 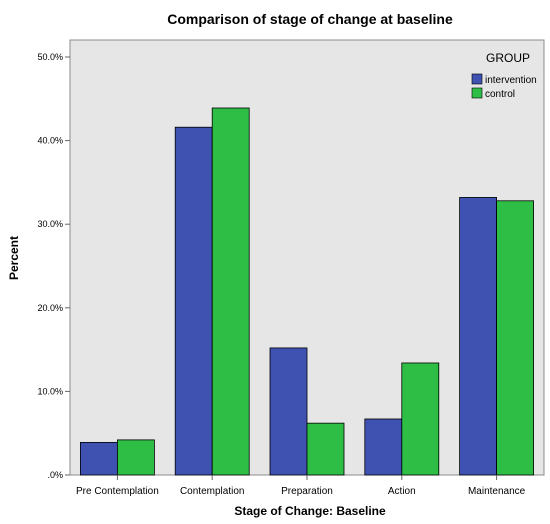 What do you see at coordinates (53, 266) in the screenshot?
I see `y-axis: .0% 10.0% 20.0% 30.0% 40.0% 50.0%` at bounding box center [53, 266].